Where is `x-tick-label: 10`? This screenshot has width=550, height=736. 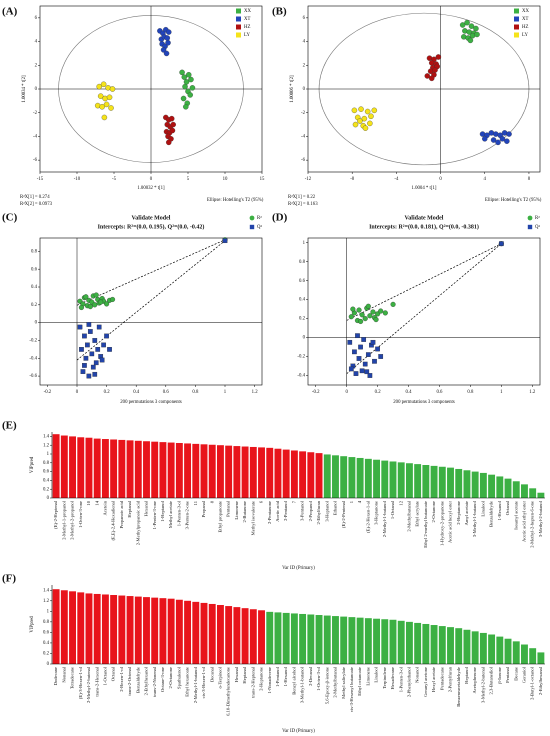
x-tick-label: 10 is located at coordinates (225, 179).